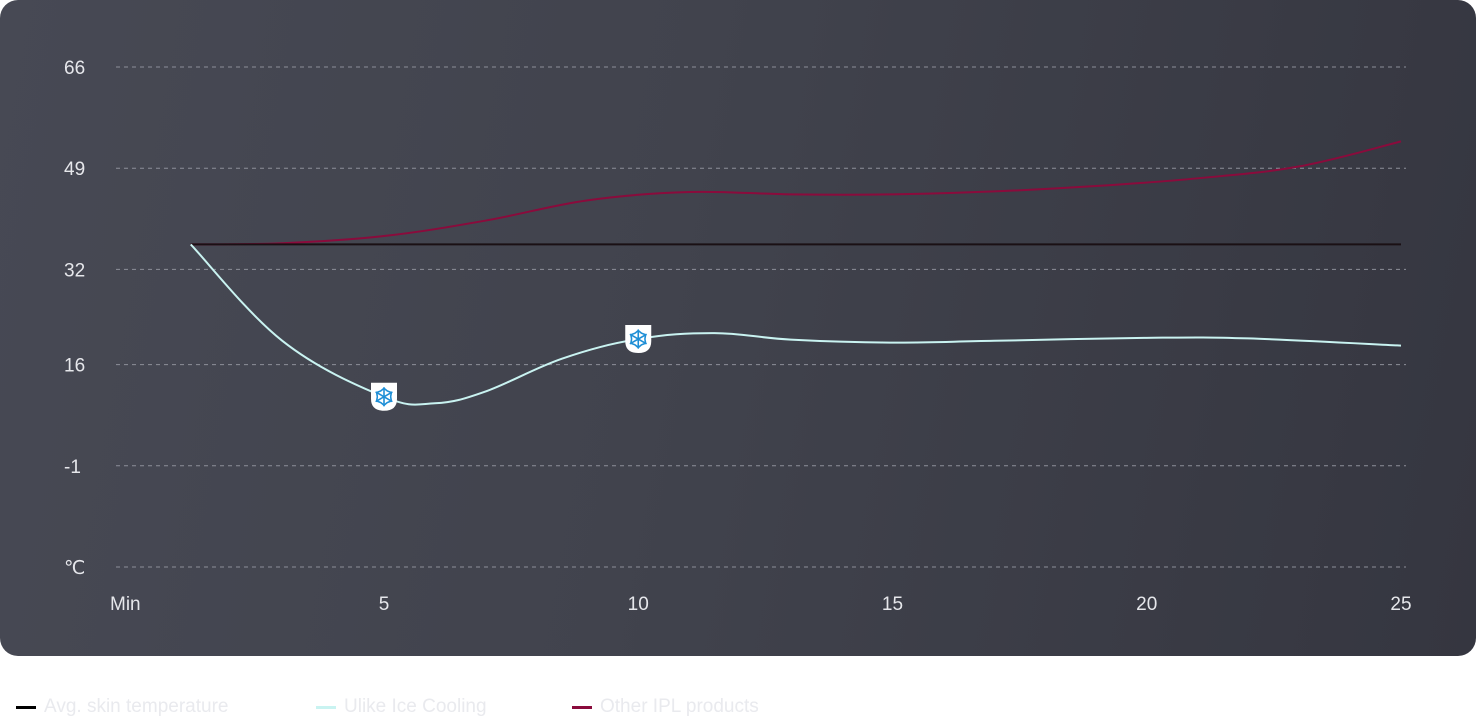 This screenshot has width=1476, height=720. What do you see at coordinates (125, 604) in the screenshot?
I see `x-axis-label: Min` at bounding box center [125, 604].